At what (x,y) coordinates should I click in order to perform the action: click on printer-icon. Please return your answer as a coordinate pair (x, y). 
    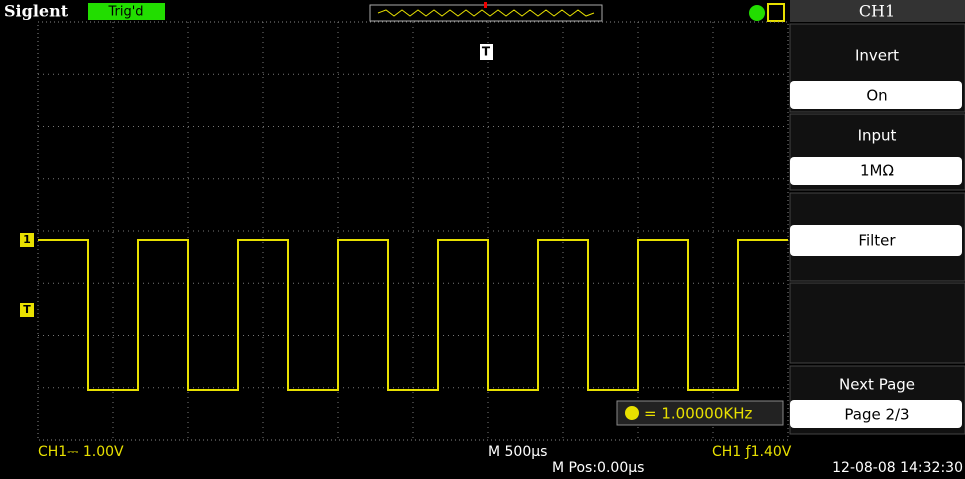
    Looking at the image, I should click on (776, 12).